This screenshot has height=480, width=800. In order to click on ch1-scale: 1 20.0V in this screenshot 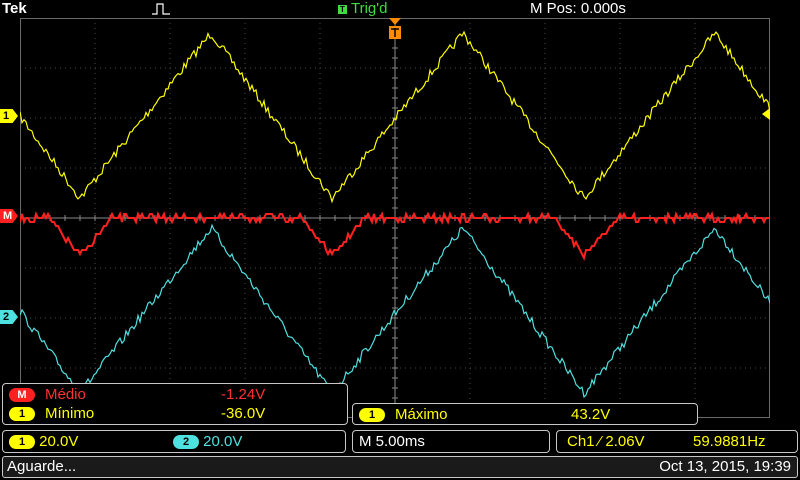, I will do `click(43, 442)`.